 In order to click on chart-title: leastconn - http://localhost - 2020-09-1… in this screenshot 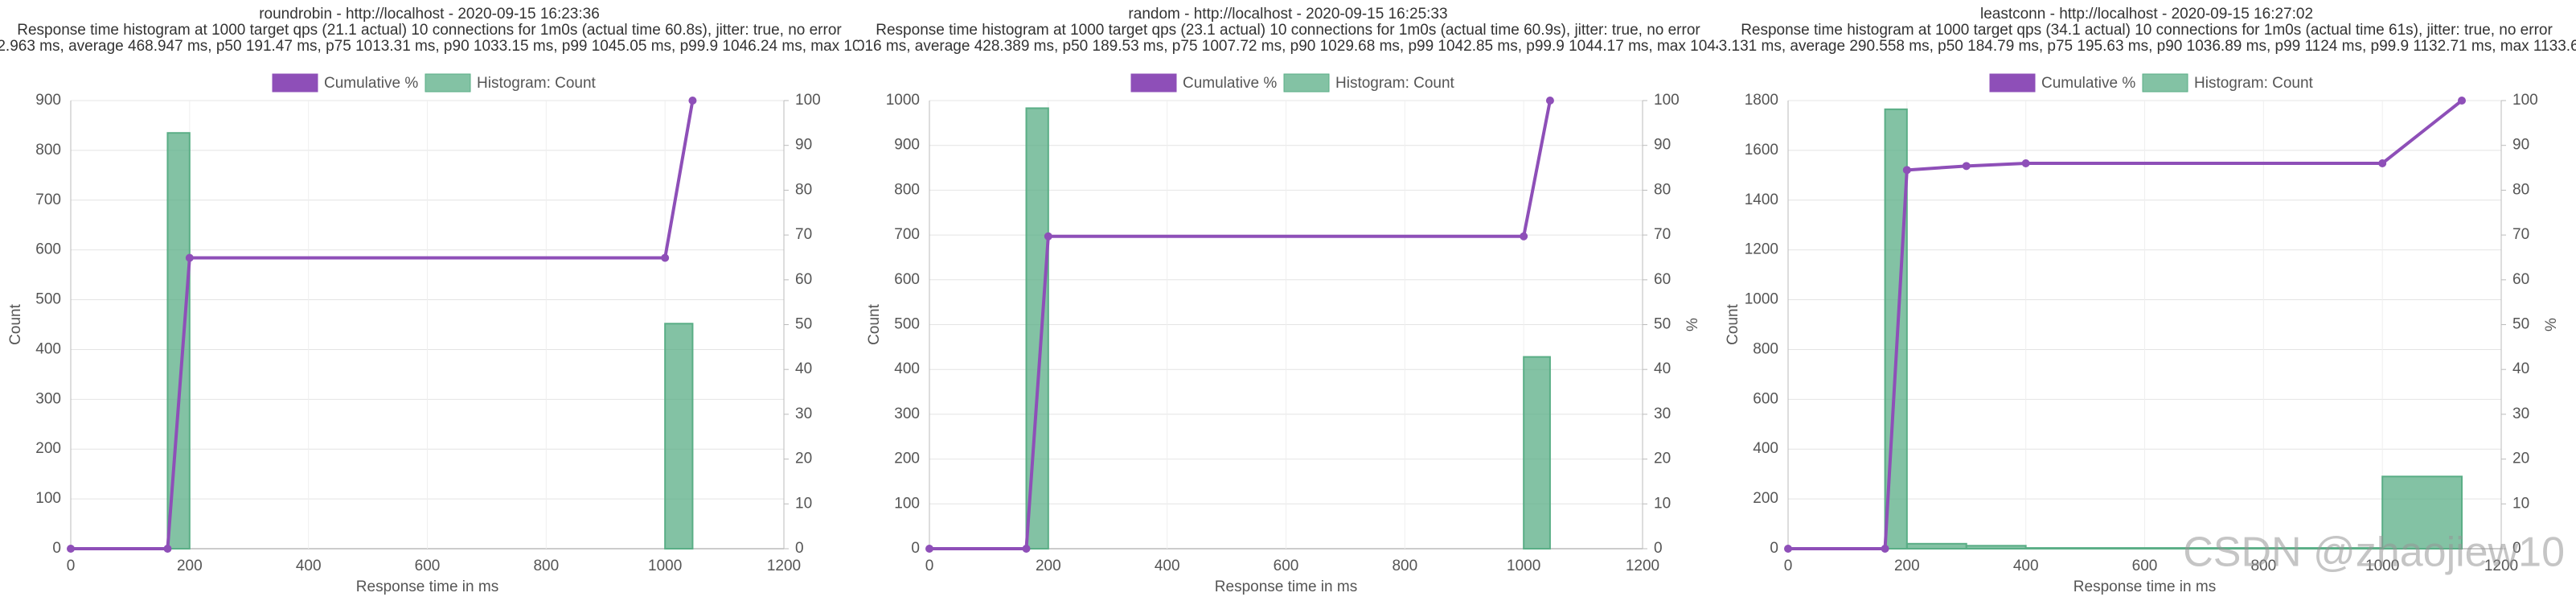, I will do `click(2146, 15)`.